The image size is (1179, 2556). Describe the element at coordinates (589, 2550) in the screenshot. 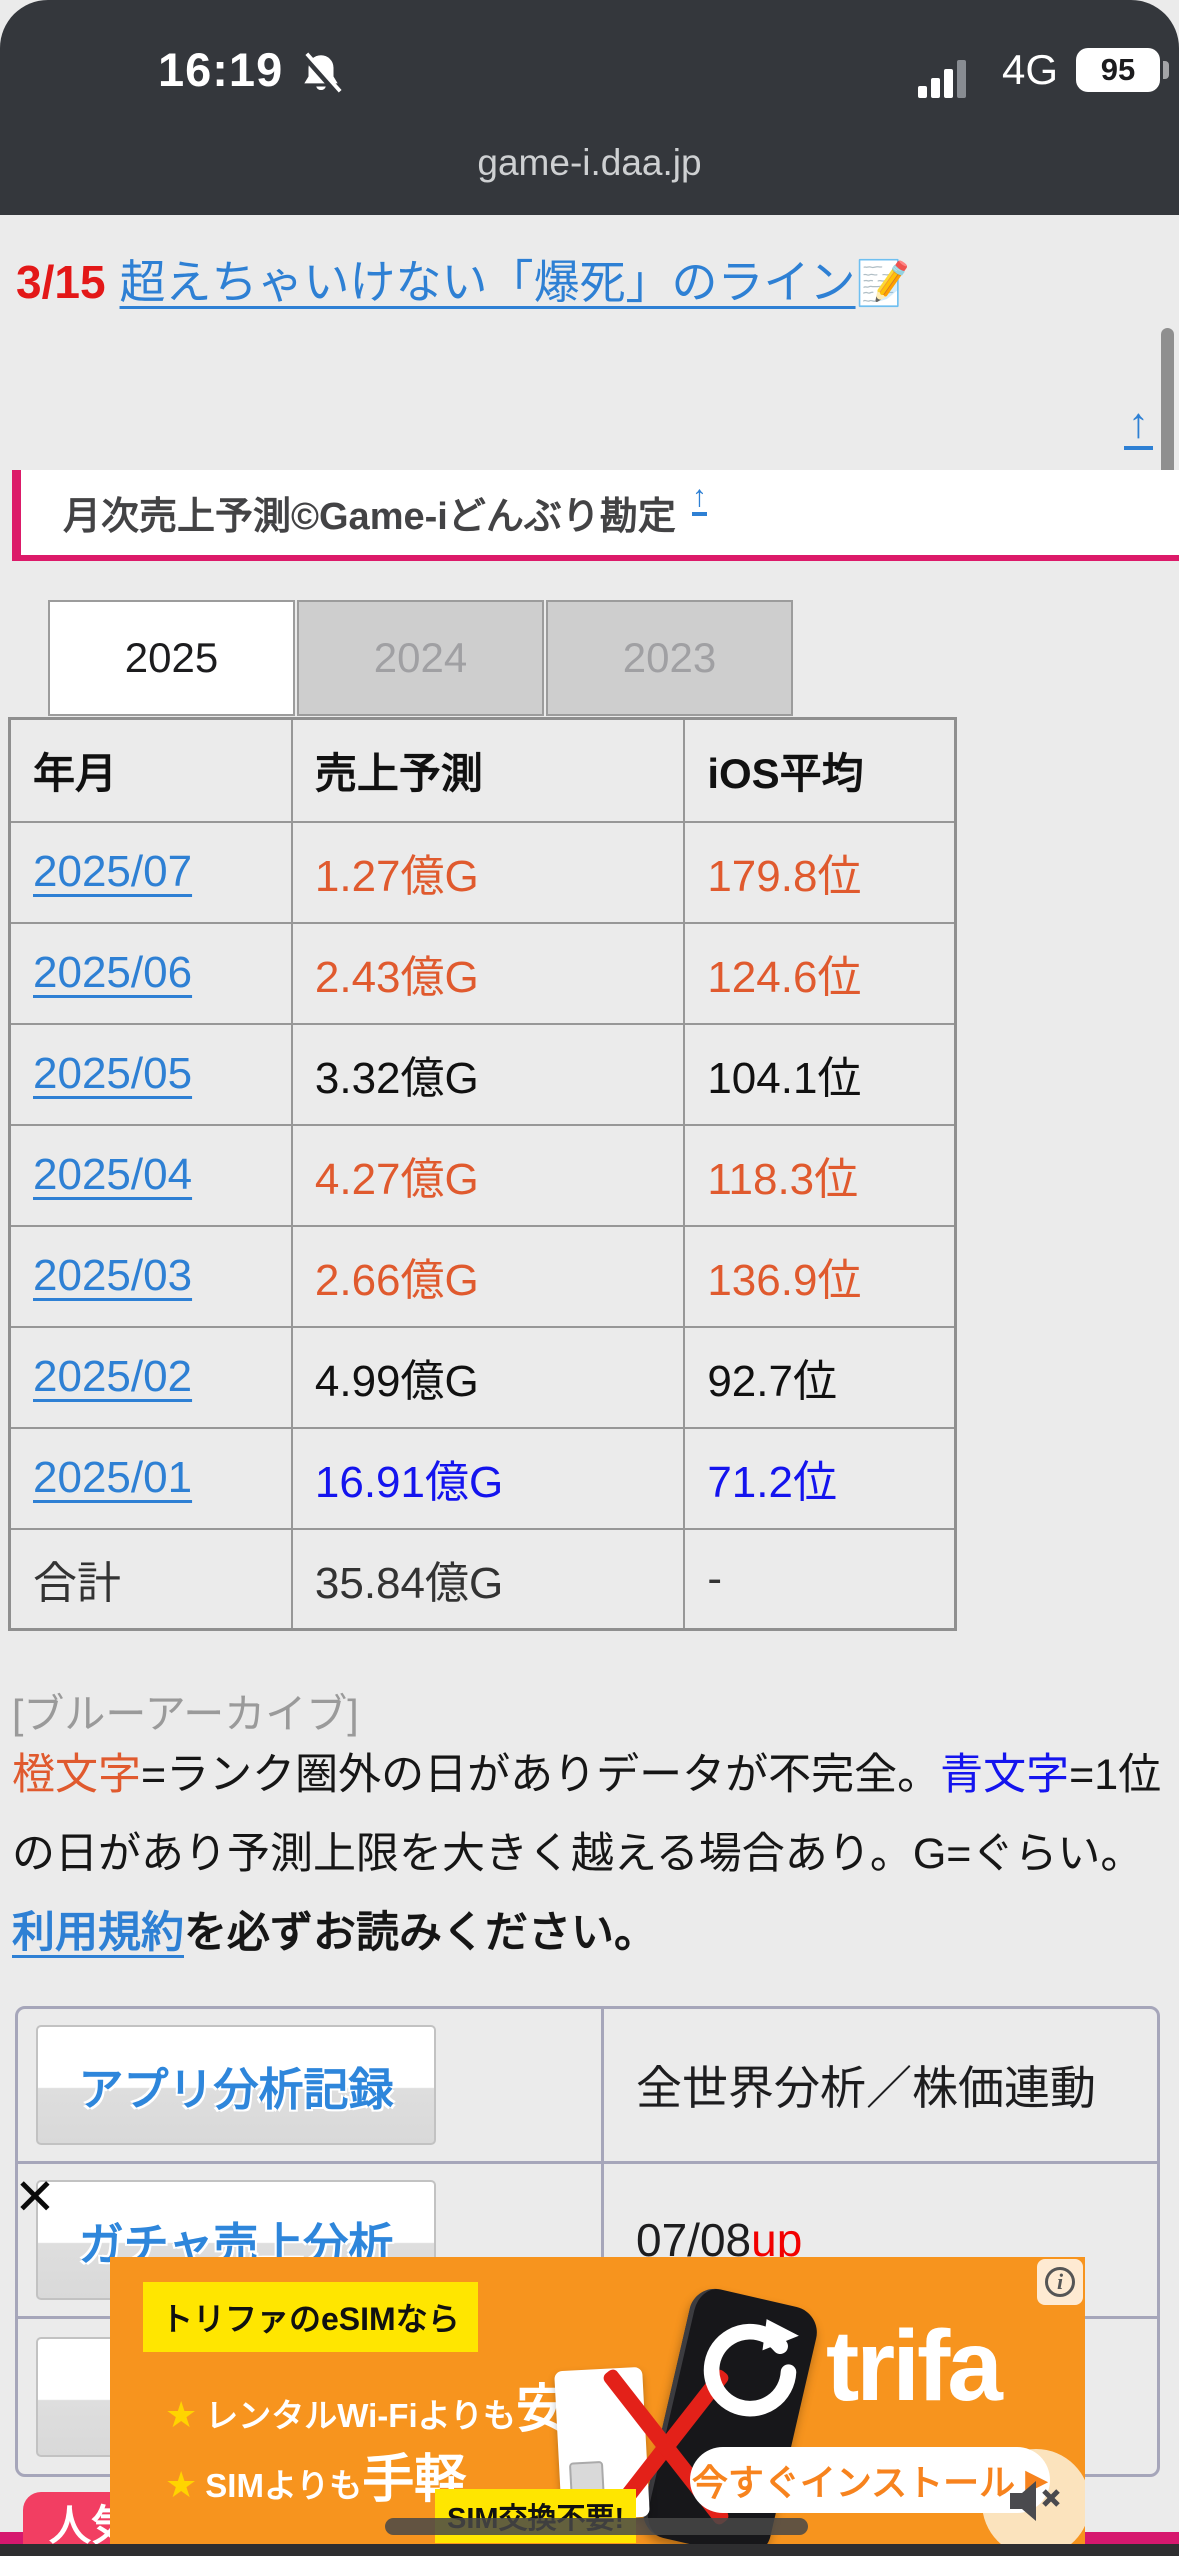

I see `bottom-edge` at that location.